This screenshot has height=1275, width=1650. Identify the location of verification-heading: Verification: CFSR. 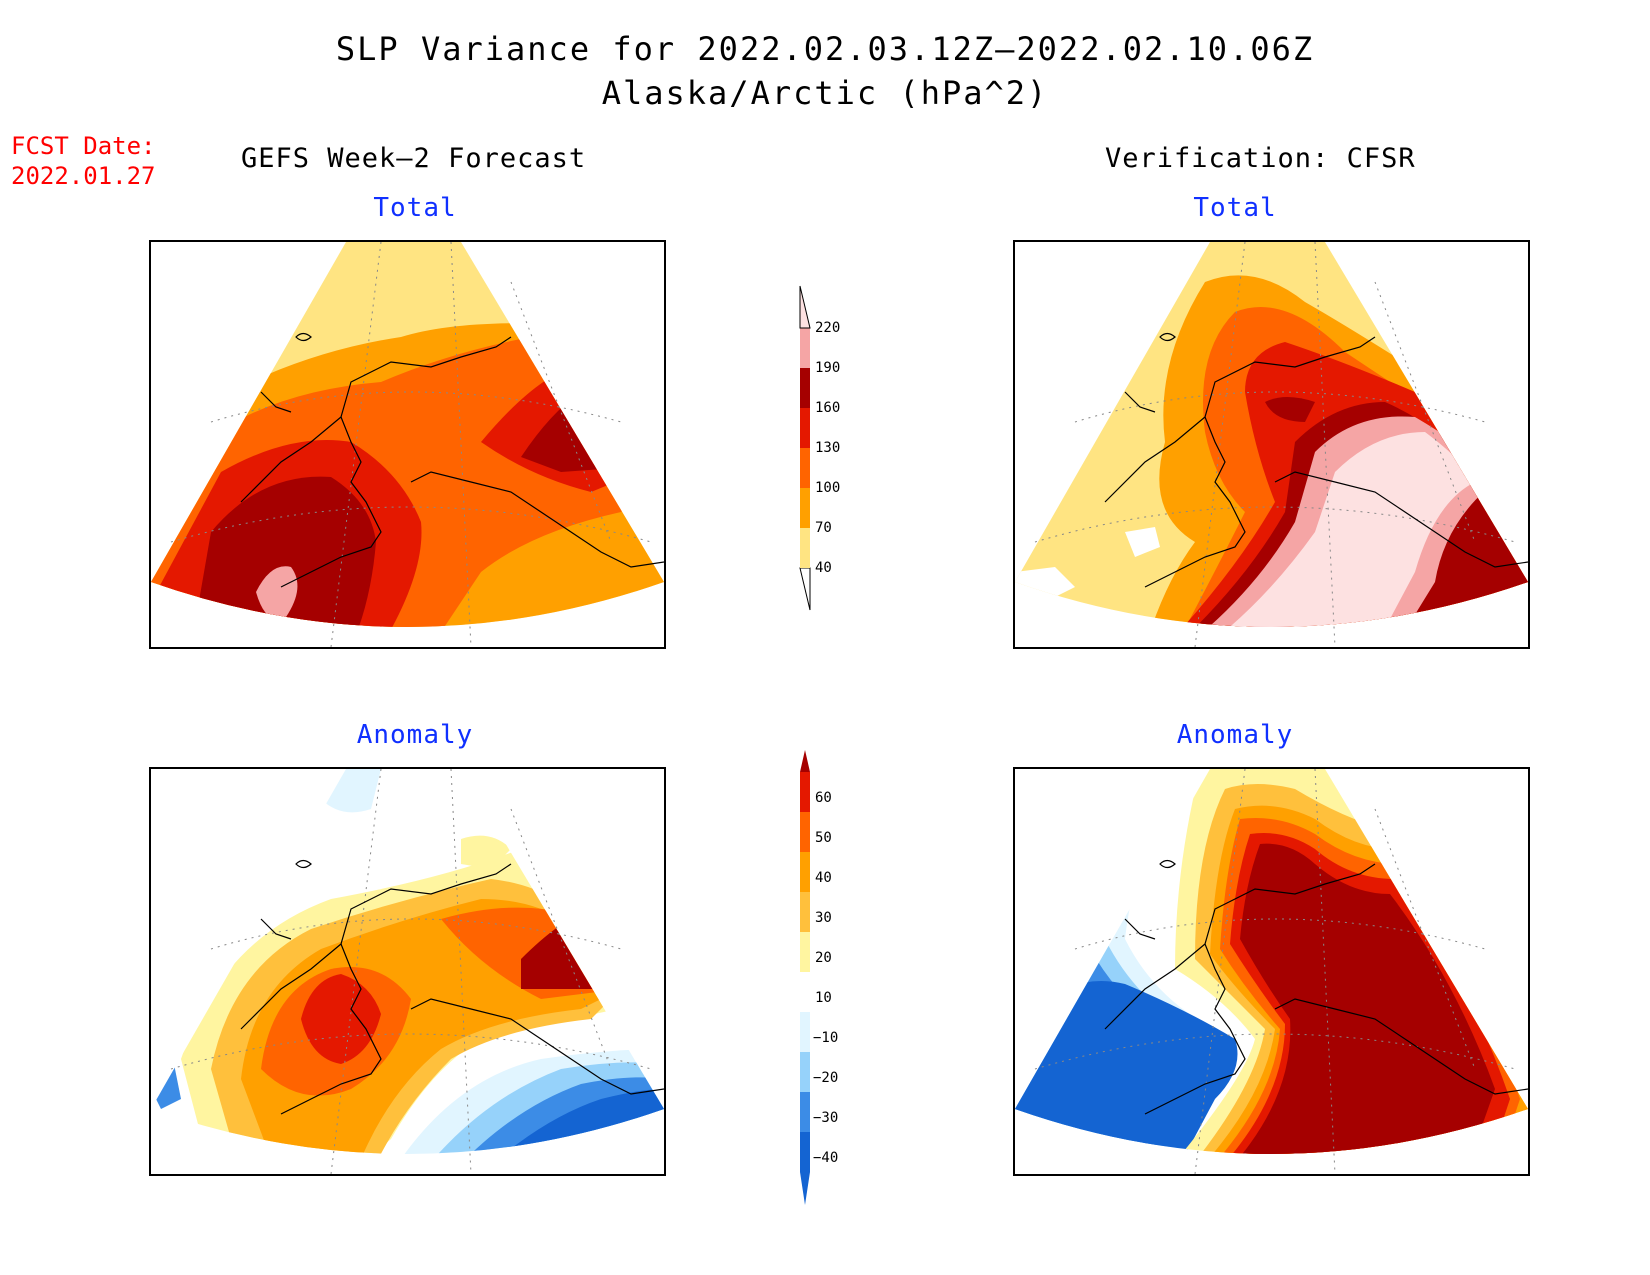
(1260, 158).